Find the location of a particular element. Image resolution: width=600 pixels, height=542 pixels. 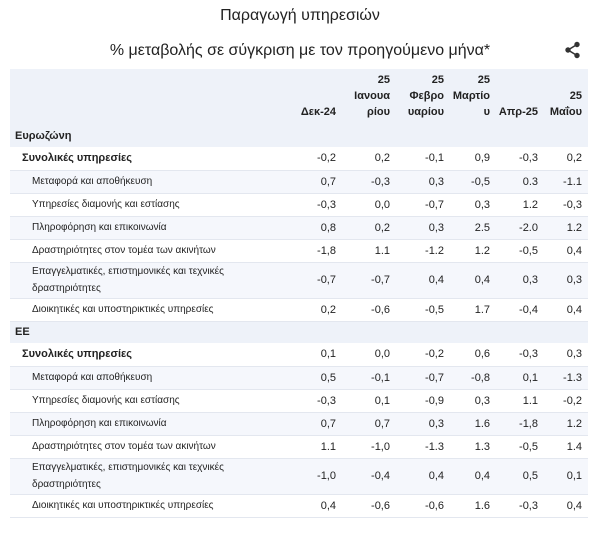

table-cell: -1,0 is located at coordinates (311, 476).